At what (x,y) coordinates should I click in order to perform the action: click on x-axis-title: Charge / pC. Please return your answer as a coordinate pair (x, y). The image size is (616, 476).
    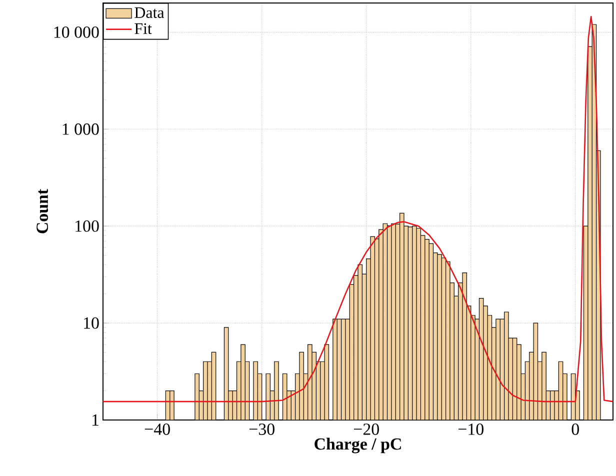
    Looking at the image, I should click on (357, 446).